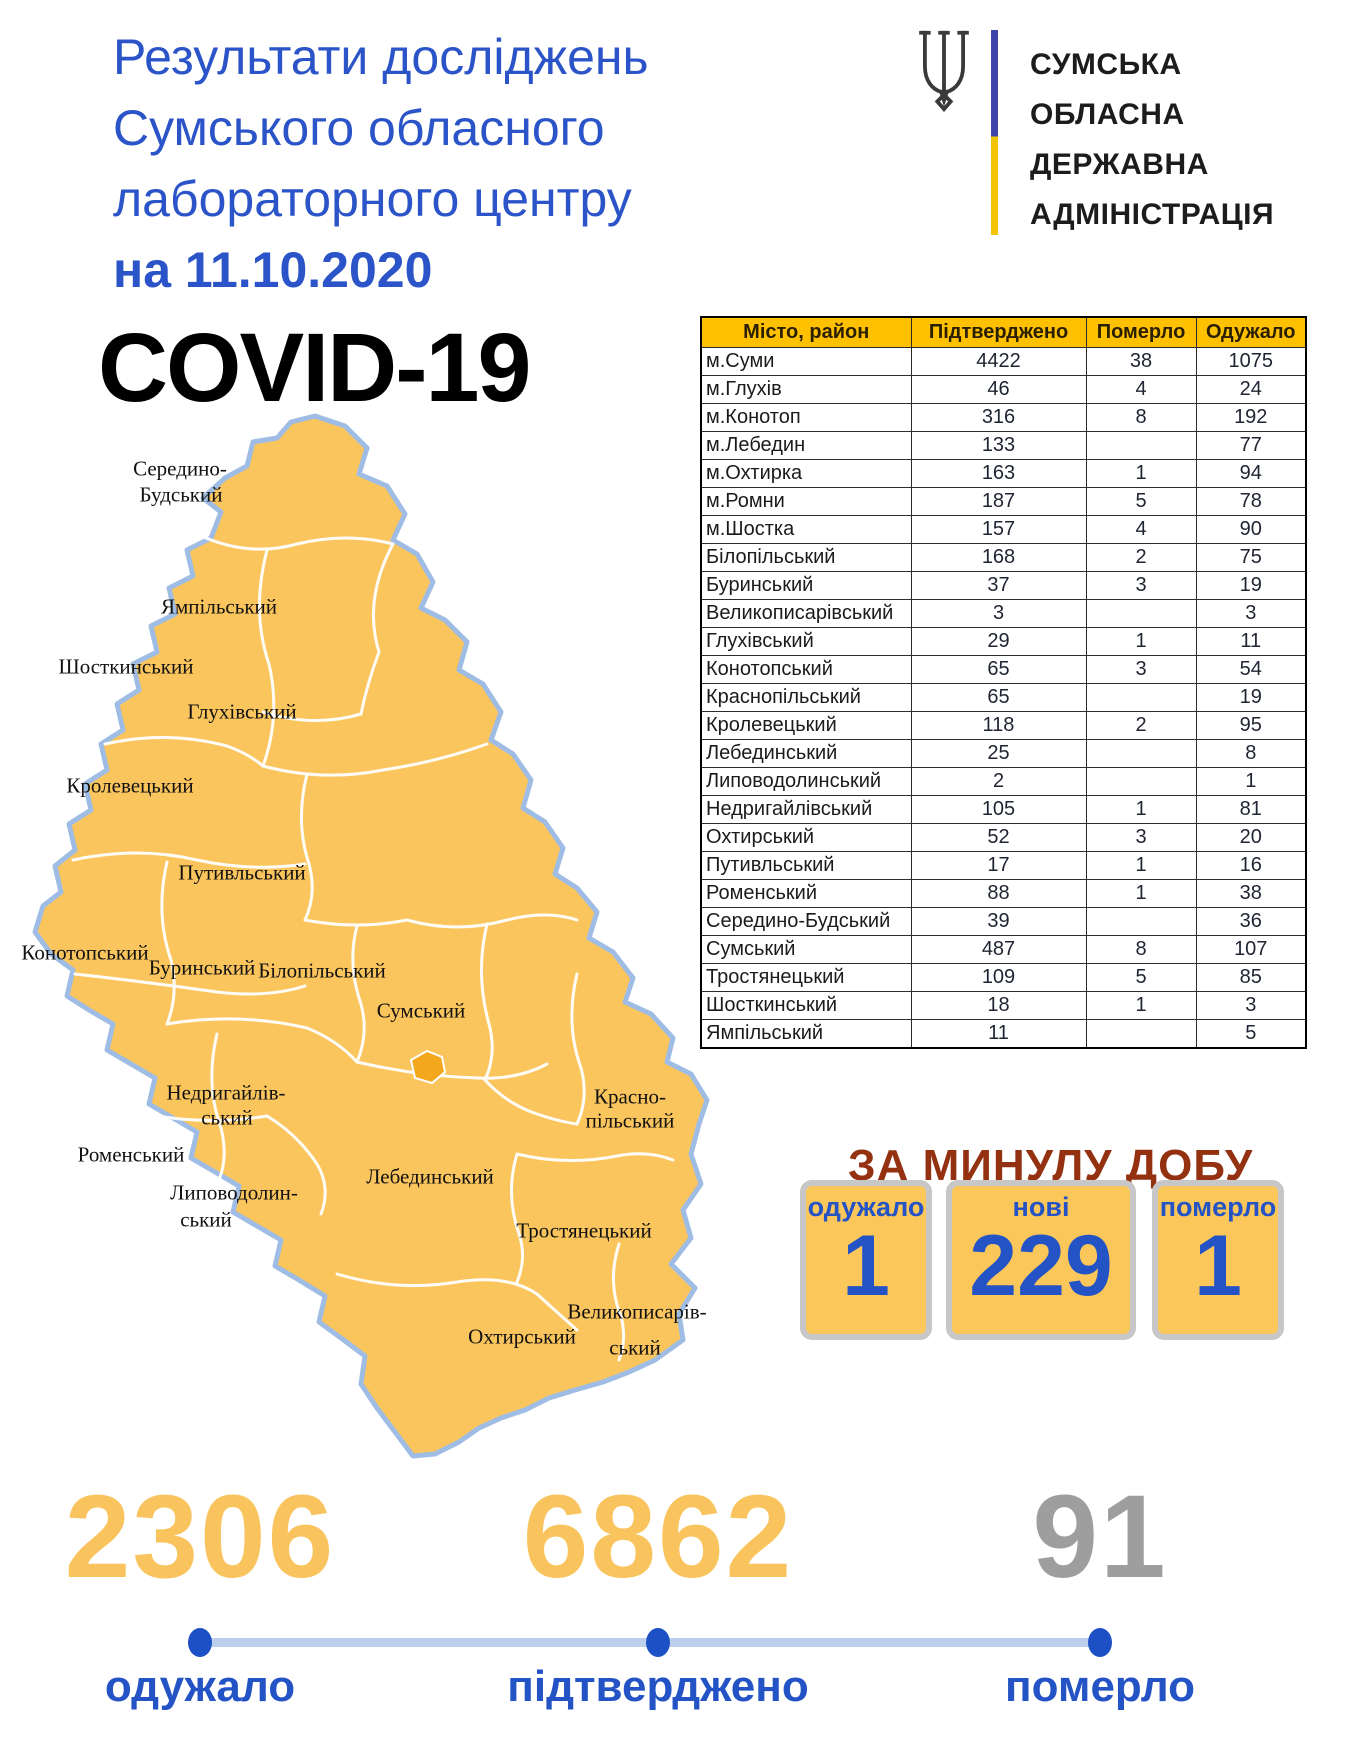 Image resolution: width=1346 pixels, height=1764 pixels. I want to click on value-cell: 2, so click(1141, 557).